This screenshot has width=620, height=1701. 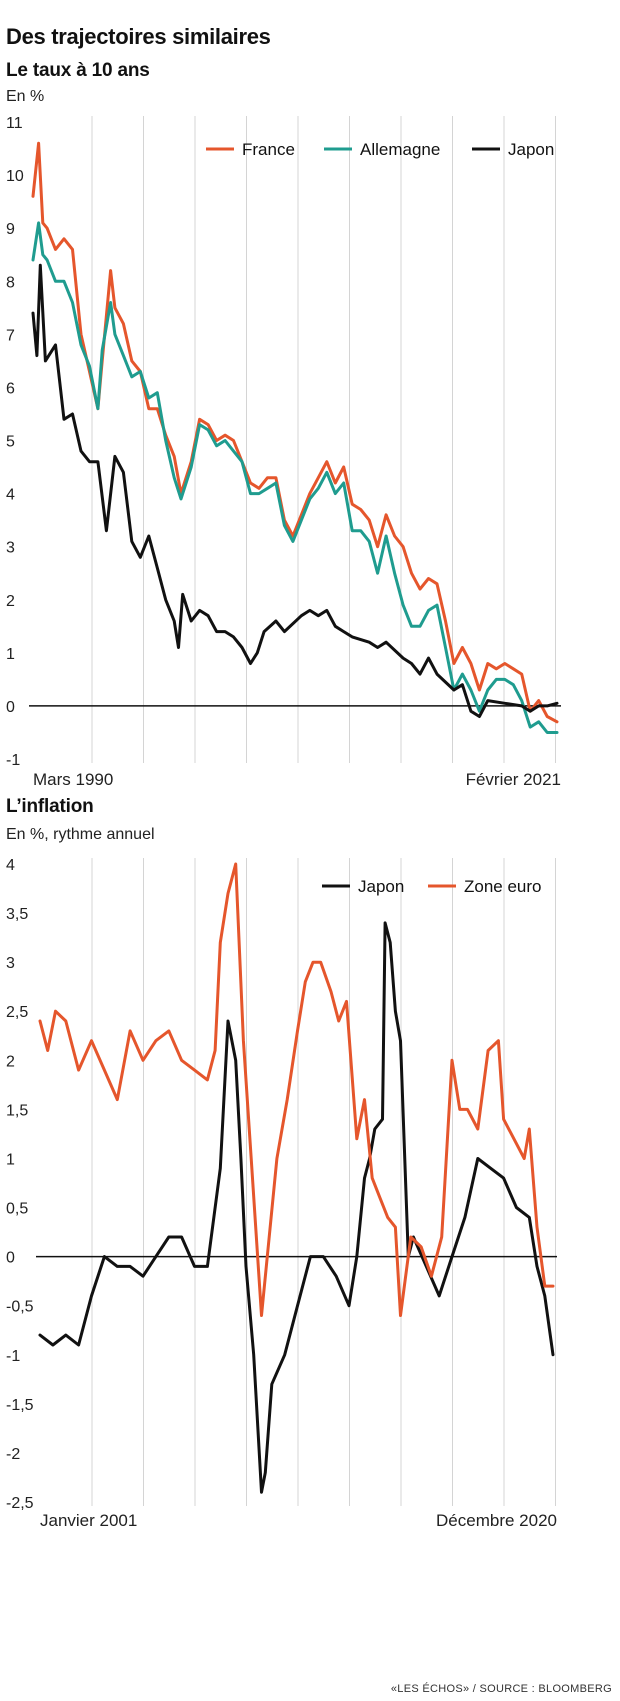 I want to click on chart2-title: L’inflation, so click(x=50, y=806).